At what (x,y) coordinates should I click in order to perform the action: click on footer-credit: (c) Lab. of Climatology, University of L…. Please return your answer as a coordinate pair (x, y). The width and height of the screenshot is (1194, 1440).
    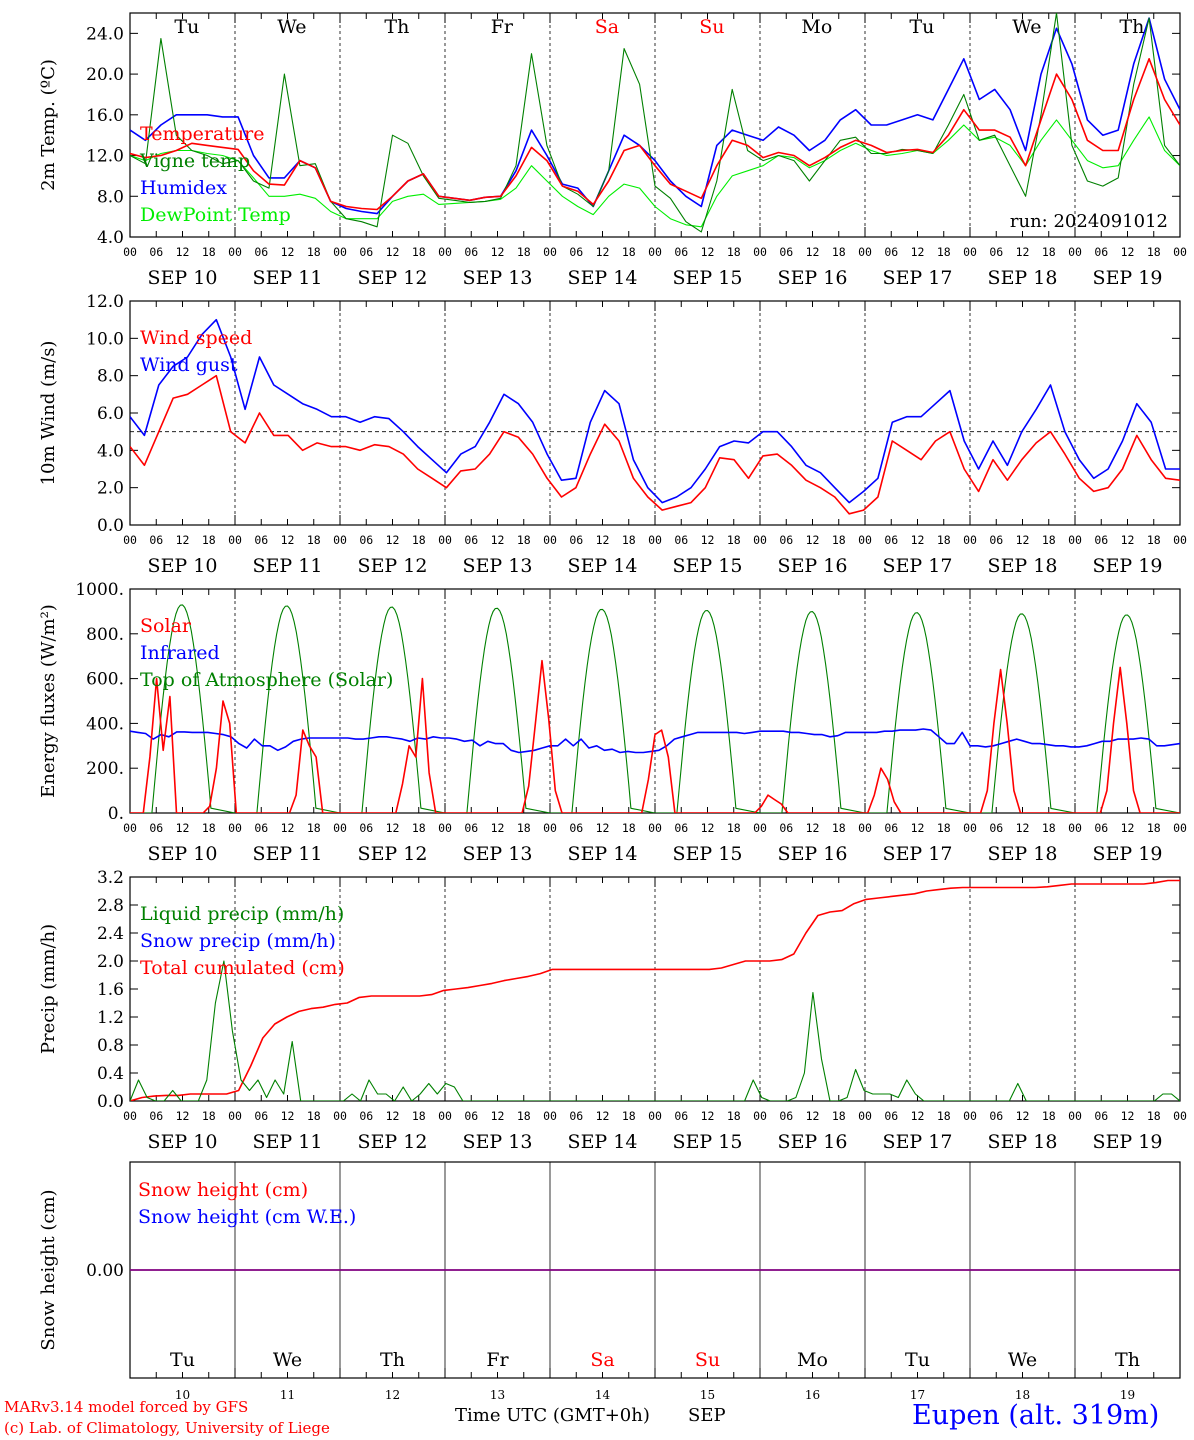
    Looking at the image, I should click on (167, 1428).